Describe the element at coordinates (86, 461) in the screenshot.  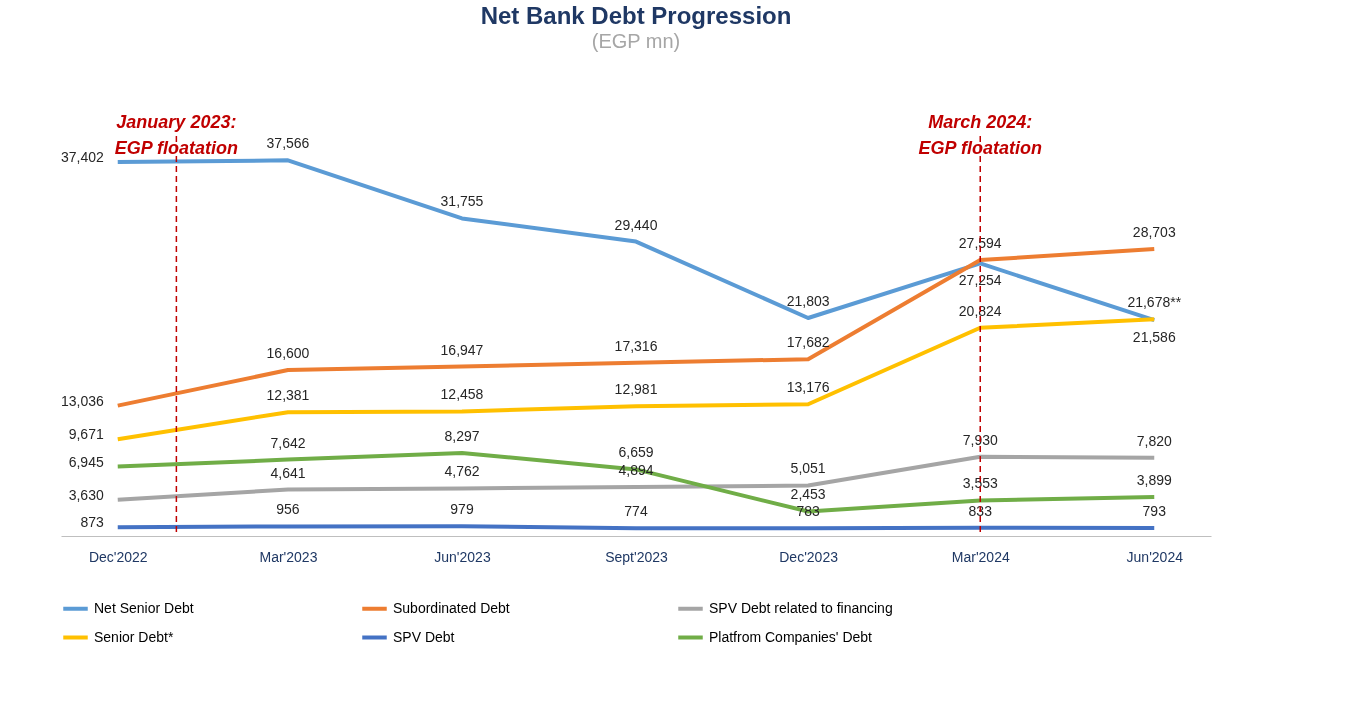
I see `data-label: 6,945` at that location.